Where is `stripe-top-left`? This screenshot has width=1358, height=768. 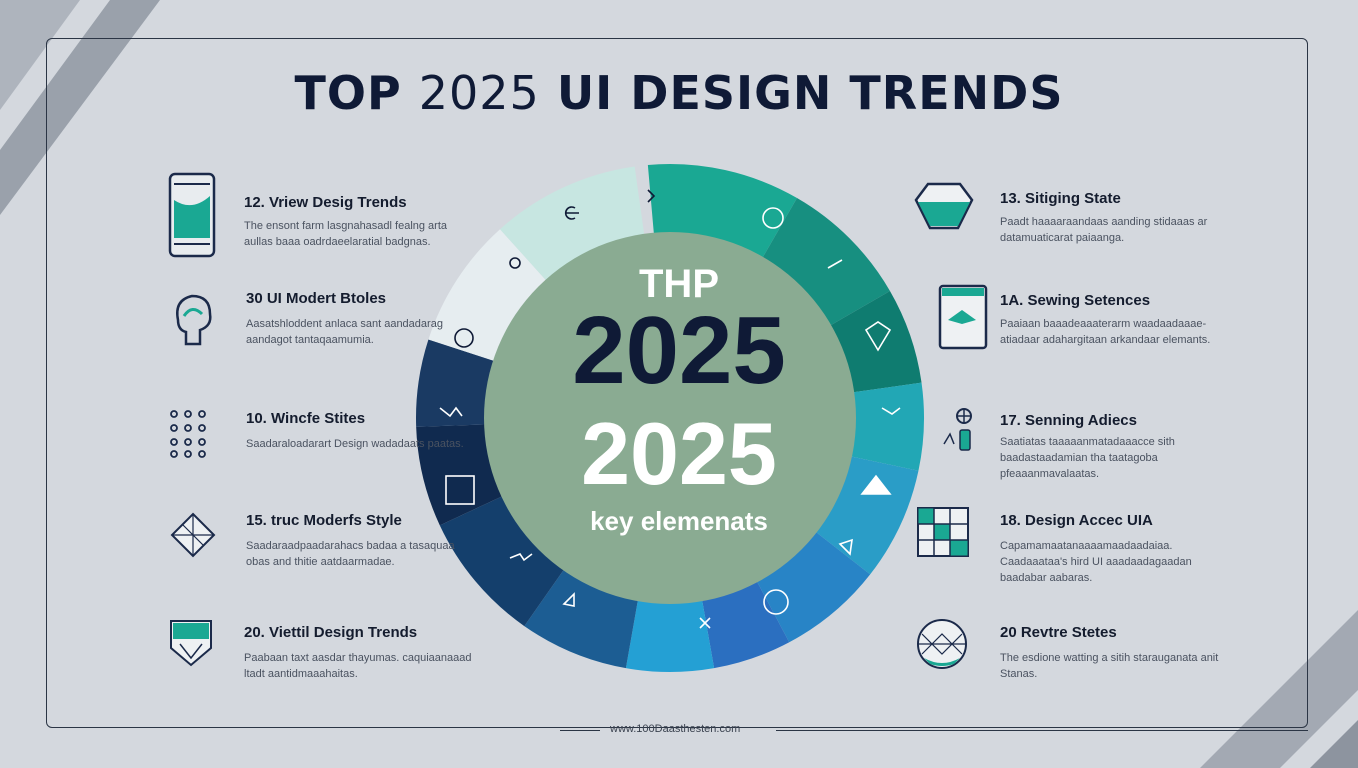 stripe-top-left is located at coordinates (40, 55).